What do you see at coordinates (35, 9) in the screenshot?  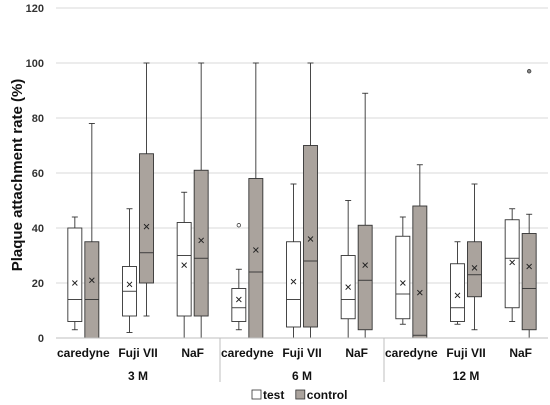 I see `y-tick-120: 120` at bounding box center [35, 9].